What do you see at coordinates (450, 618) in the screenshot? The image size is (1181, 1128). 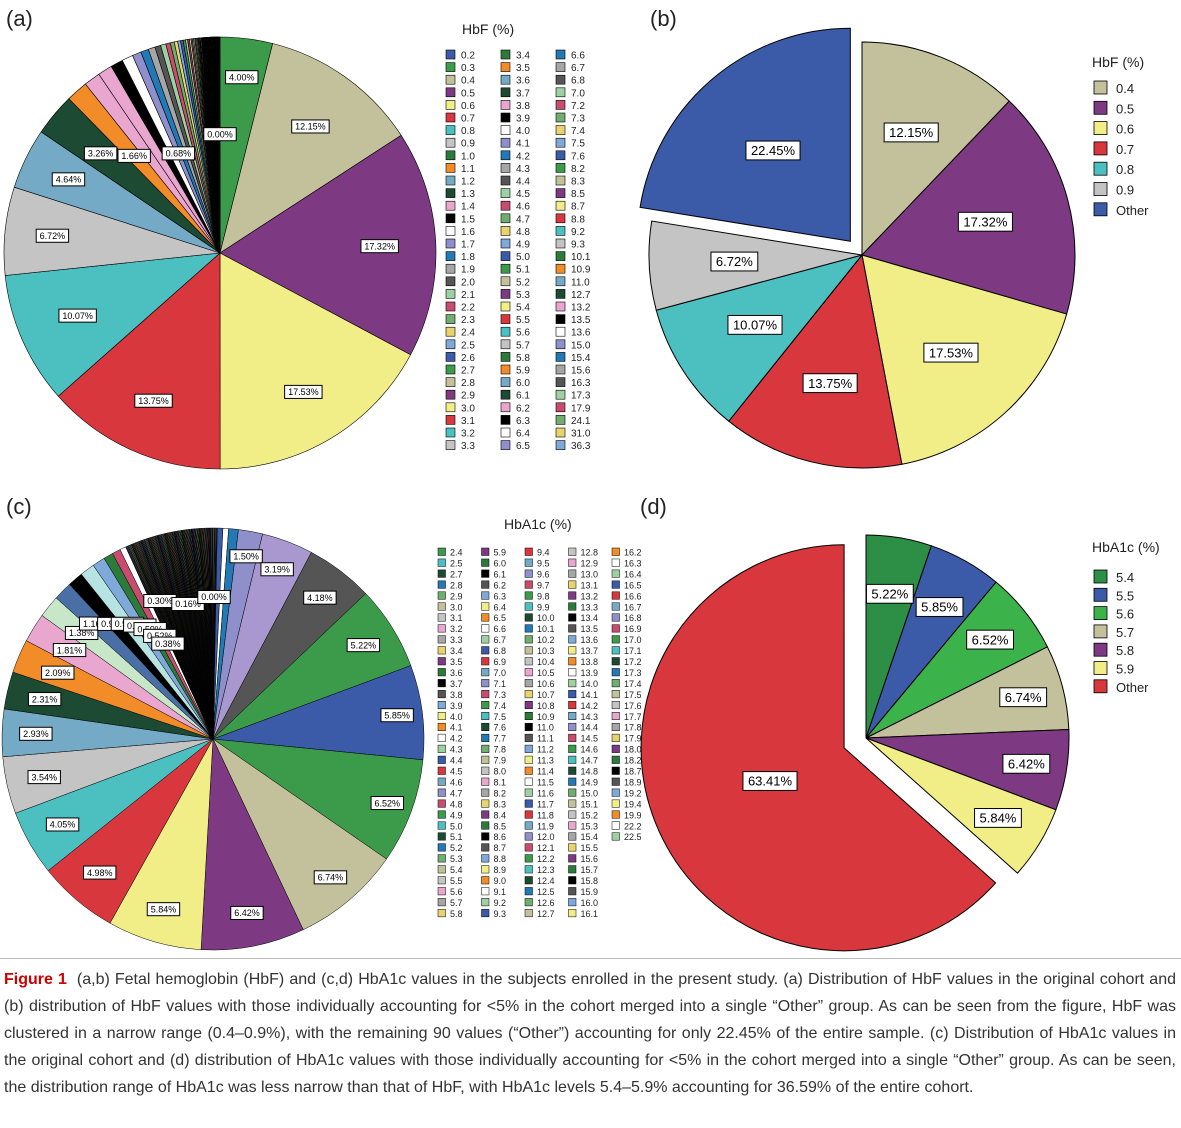 I see `legend-item: 3.1` at bounding box center [450, 618].